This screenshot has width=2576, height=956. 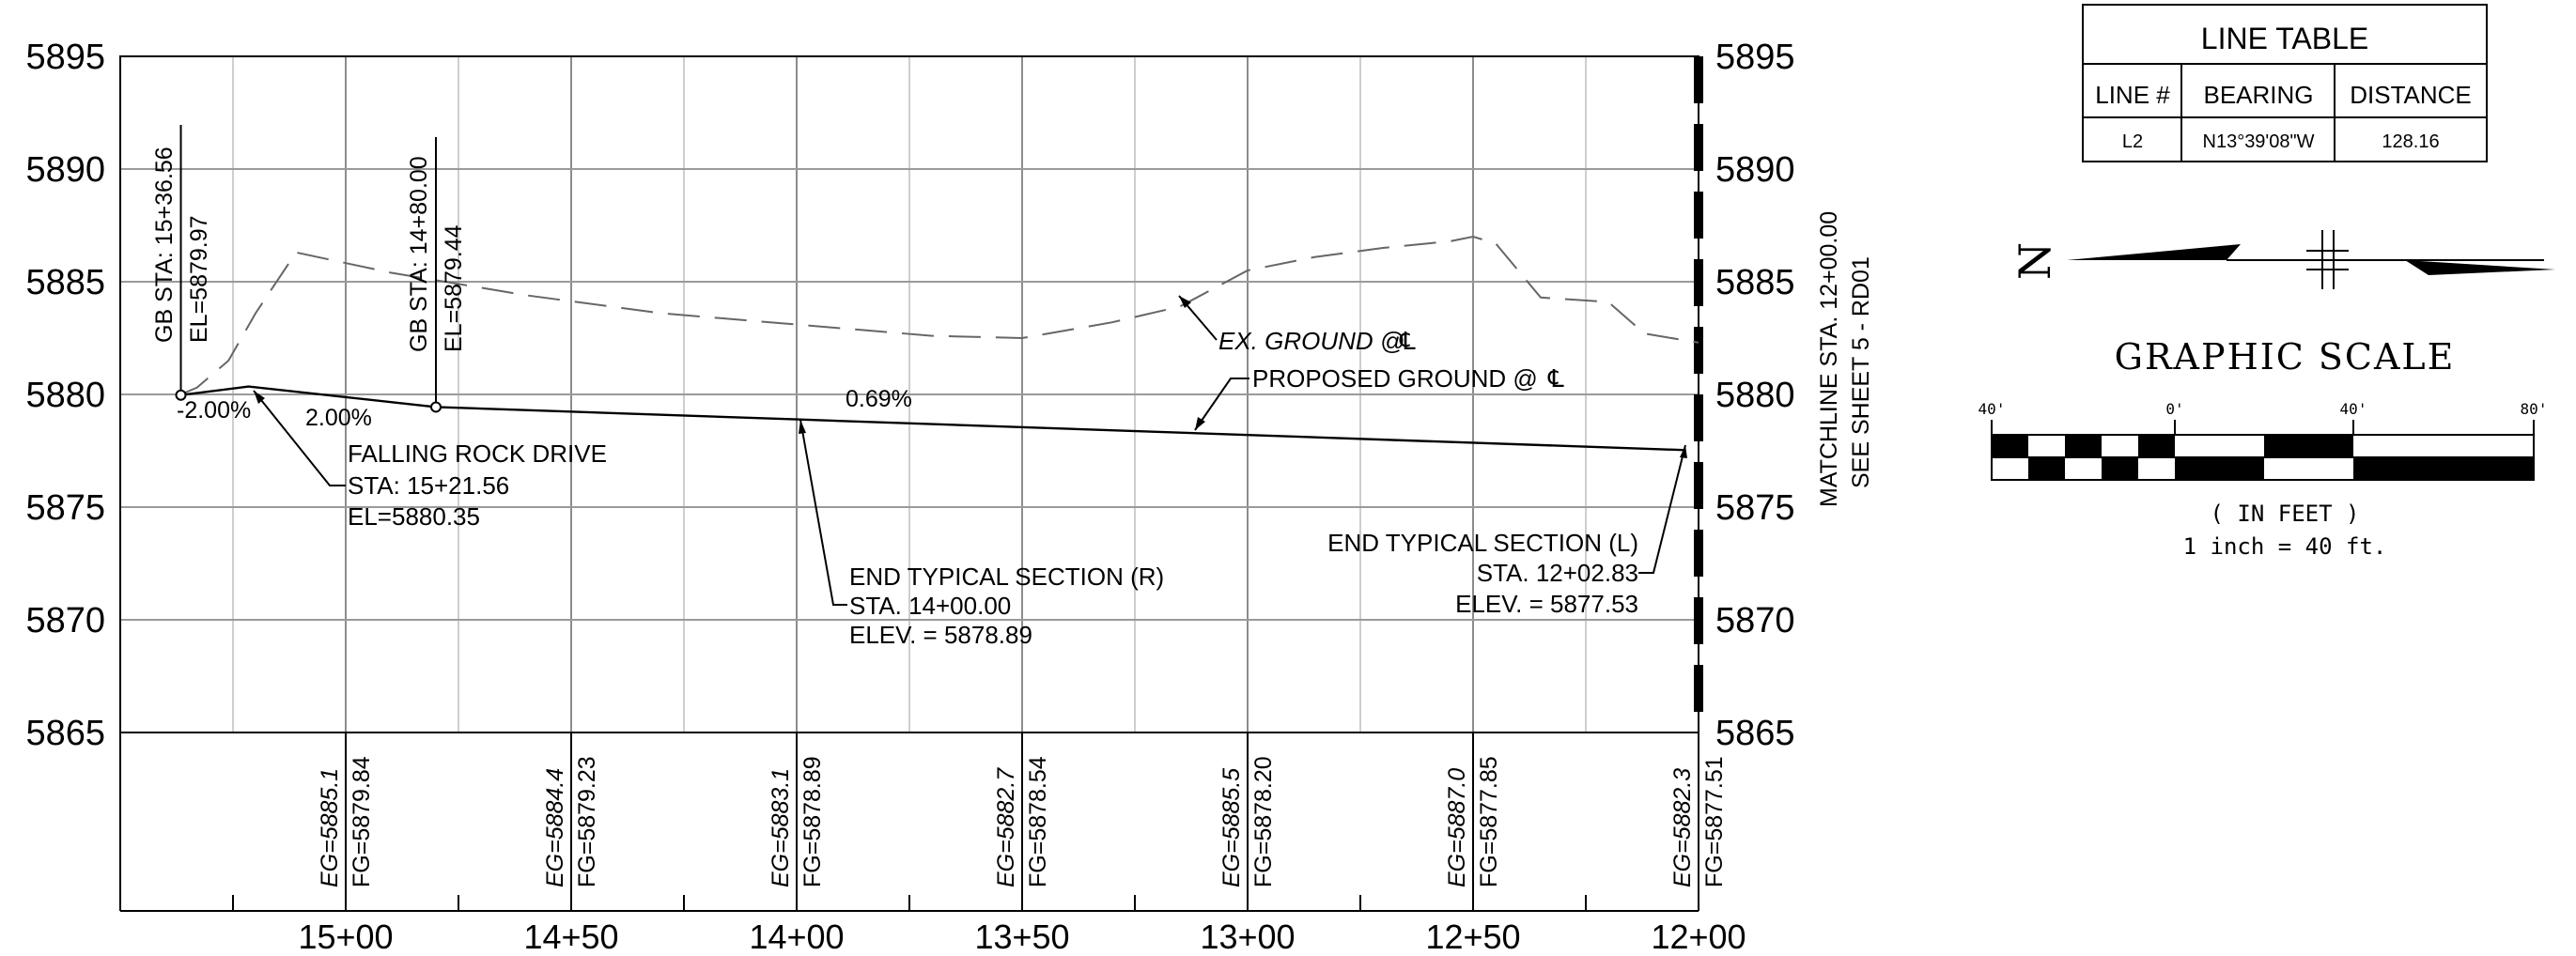 What do you see at coordinates (1662, 509) in the screenshot?
I see `end-section-l-leader` at bounding box center [1662, 509].